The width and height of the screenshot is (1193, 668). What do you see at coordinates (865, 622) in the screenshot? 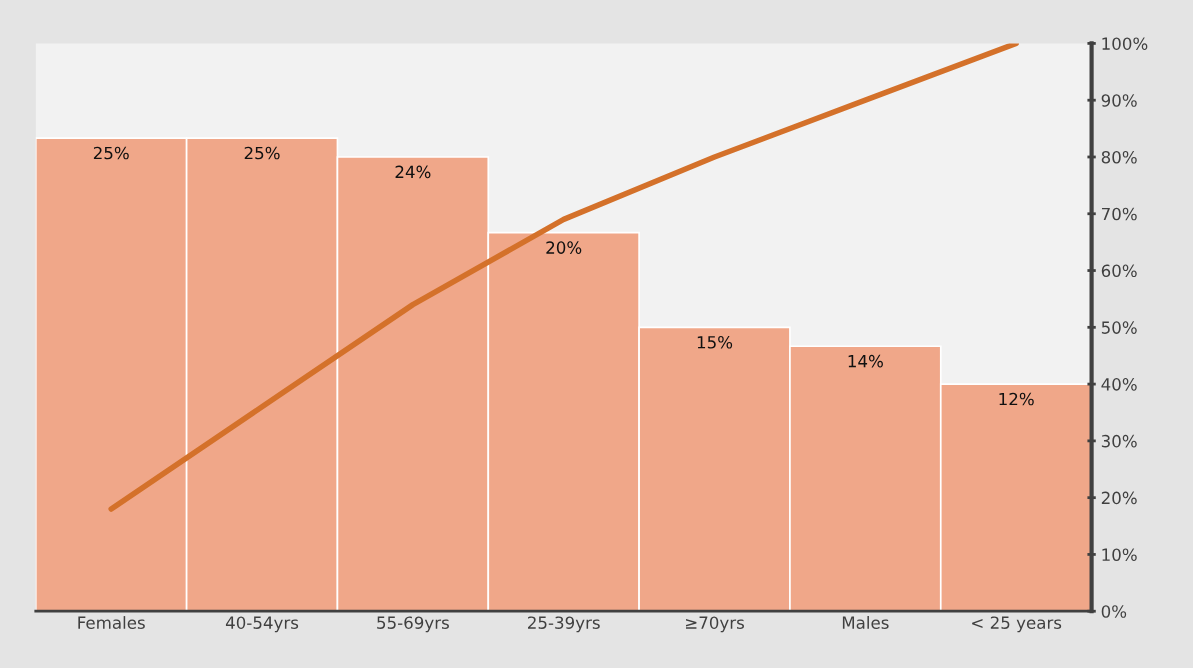
I see `x-tick-label: Males` at bounding box center [865, 622].